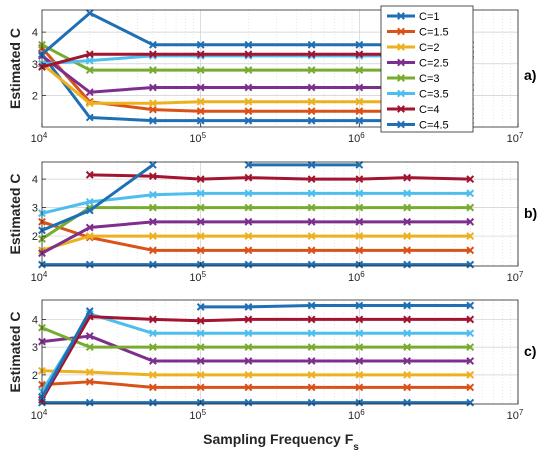 The height and width of the screenshot is (457, 550). Describe the element at coordinates (356, 447) in the screenshot. I see `x-axis-label-subscript: s` at that location.